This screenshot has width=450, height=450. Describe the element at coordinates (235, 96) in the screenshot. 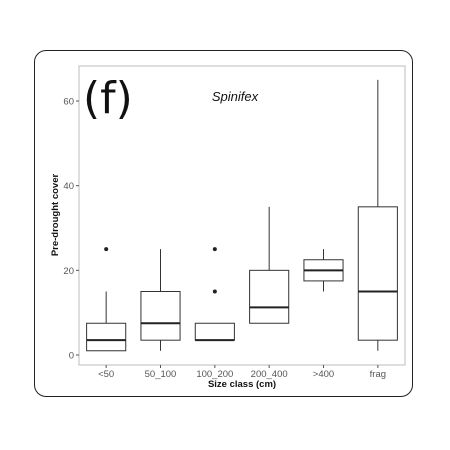

I see `chart-title: Spinifex` at that location.